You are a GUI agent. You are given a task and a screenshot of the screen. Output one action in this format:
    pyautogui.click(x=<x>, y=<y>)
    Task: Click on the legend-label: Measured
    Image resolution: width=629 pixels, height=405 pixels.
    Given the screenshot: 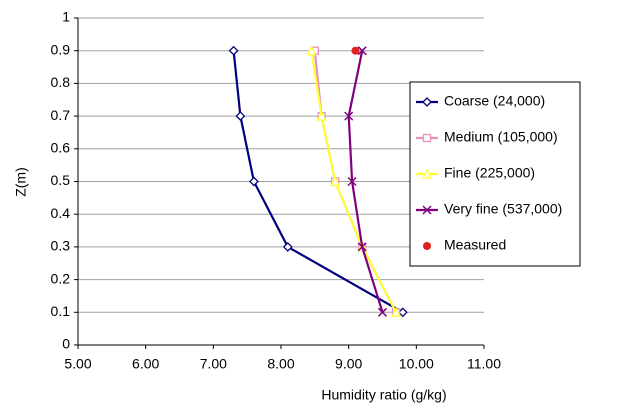 What is the action you would take?
    pyautogui.click(x=475, y=245)
    